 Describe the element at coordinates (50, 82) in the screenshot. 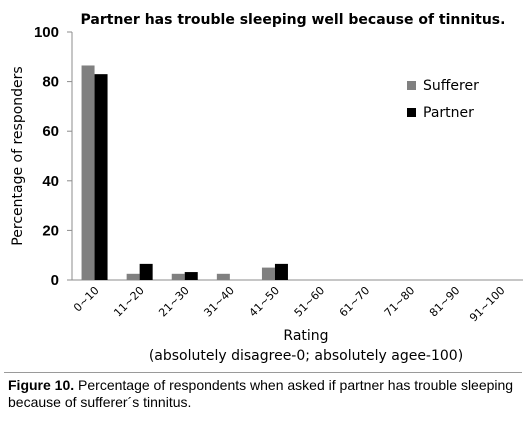

I see `y-tick-label: 80` at that location.